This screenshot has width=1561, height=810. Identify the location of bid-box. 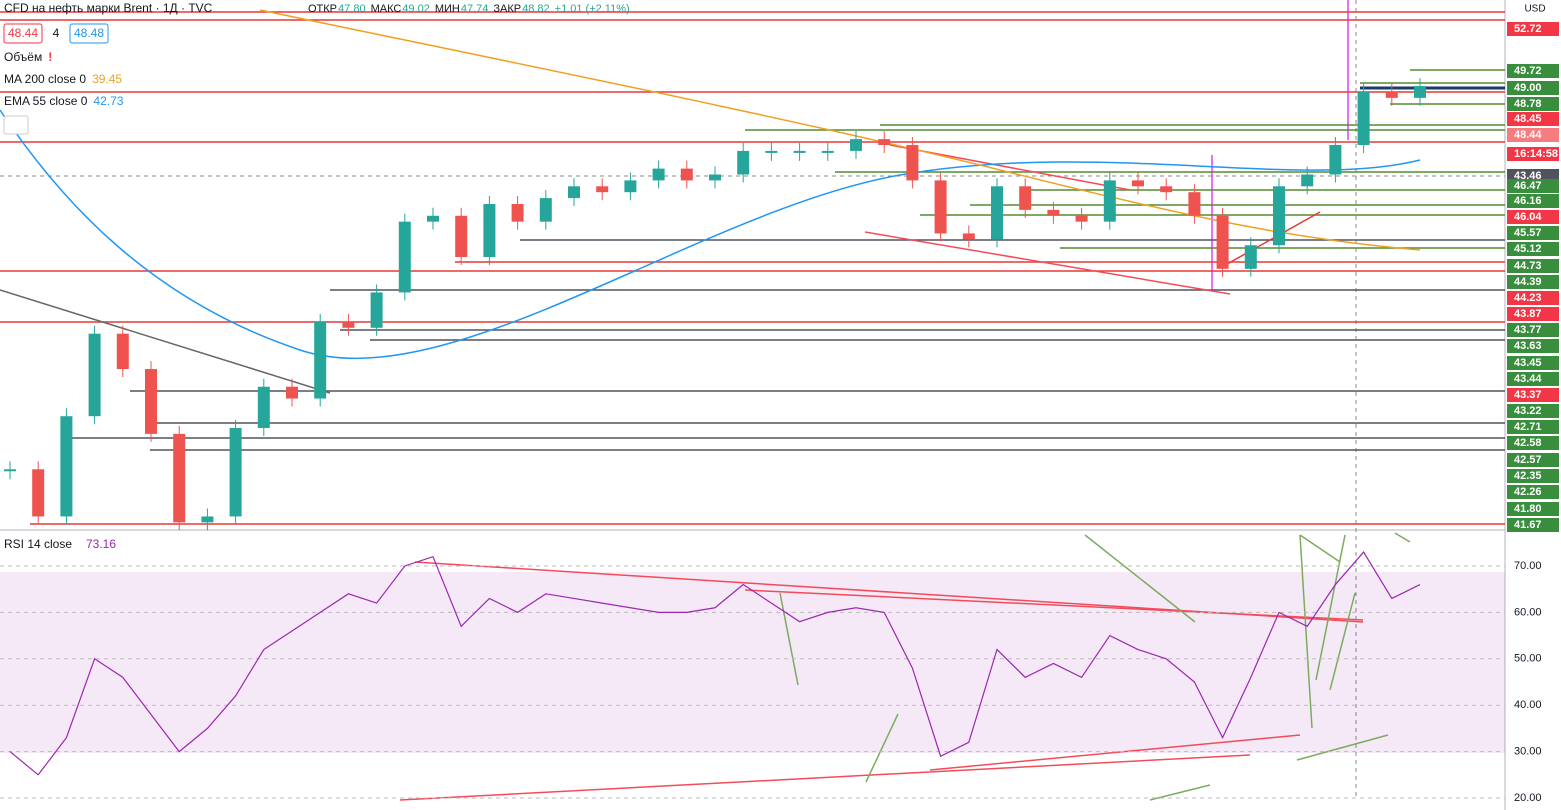
(23, 33).